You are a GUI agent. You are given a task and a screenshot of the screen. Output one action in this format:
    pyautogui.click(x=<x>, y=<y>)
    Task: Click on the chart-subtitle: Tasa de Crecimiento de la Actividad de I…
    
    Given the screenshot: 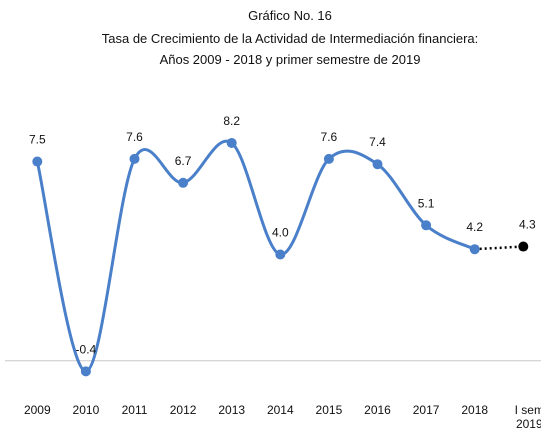 What is the action you would take?
    pyautogui.click(x=290, y=38)
    